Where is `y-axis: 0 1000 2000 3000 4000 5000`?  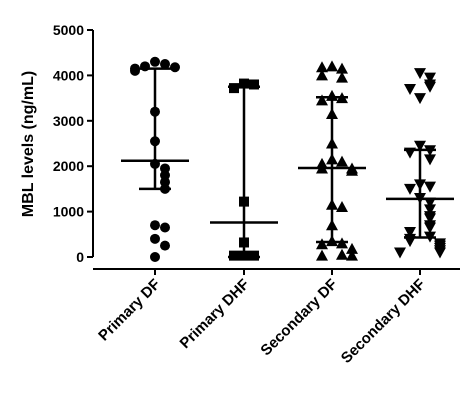
y-axis: 0 1000 2000 3000 4000 5000 is located at coordinates (73, 143).